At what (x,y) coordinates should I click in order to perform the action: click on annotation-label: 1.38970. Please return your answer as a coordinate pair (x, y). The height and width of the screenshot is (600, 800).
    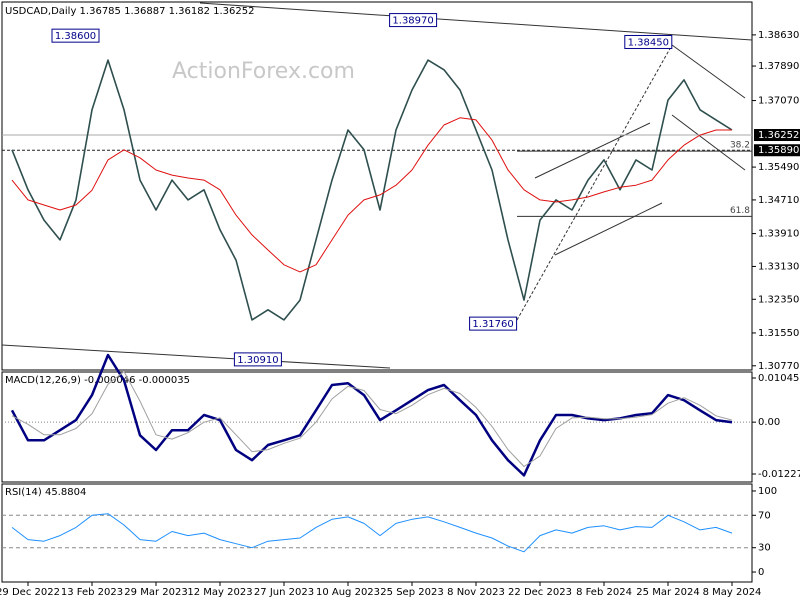
    Looking at the image, I should click on (412, 21).